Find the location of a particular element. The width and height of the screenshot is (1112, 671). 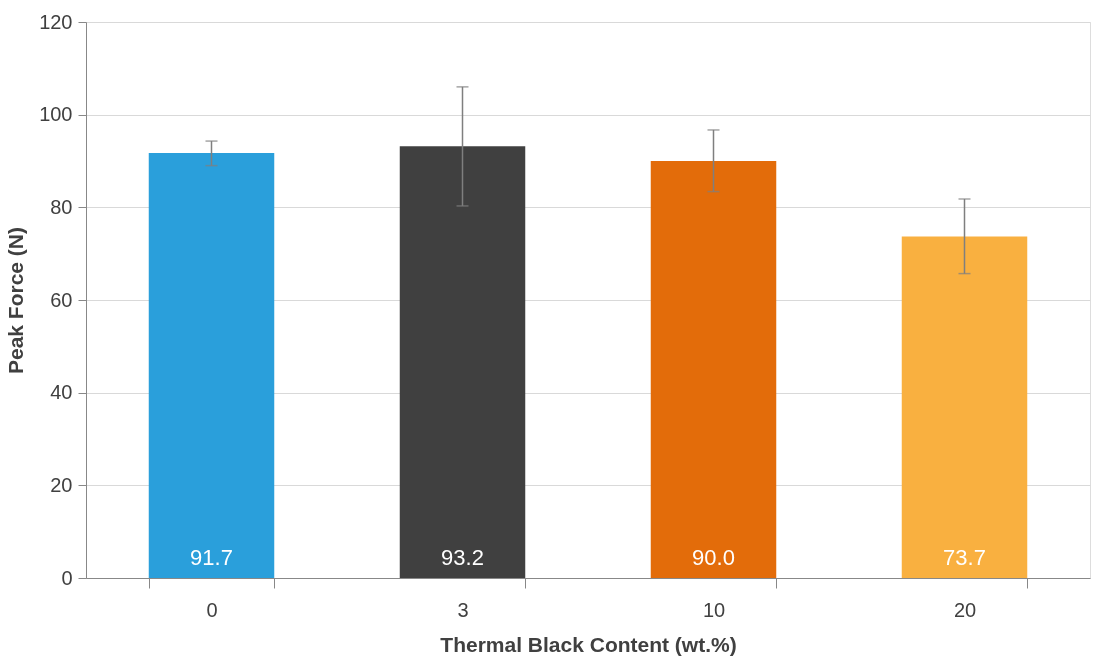

x-axis-title: Thermal Black Content (wt.%) is located at coordinates (588, 644).